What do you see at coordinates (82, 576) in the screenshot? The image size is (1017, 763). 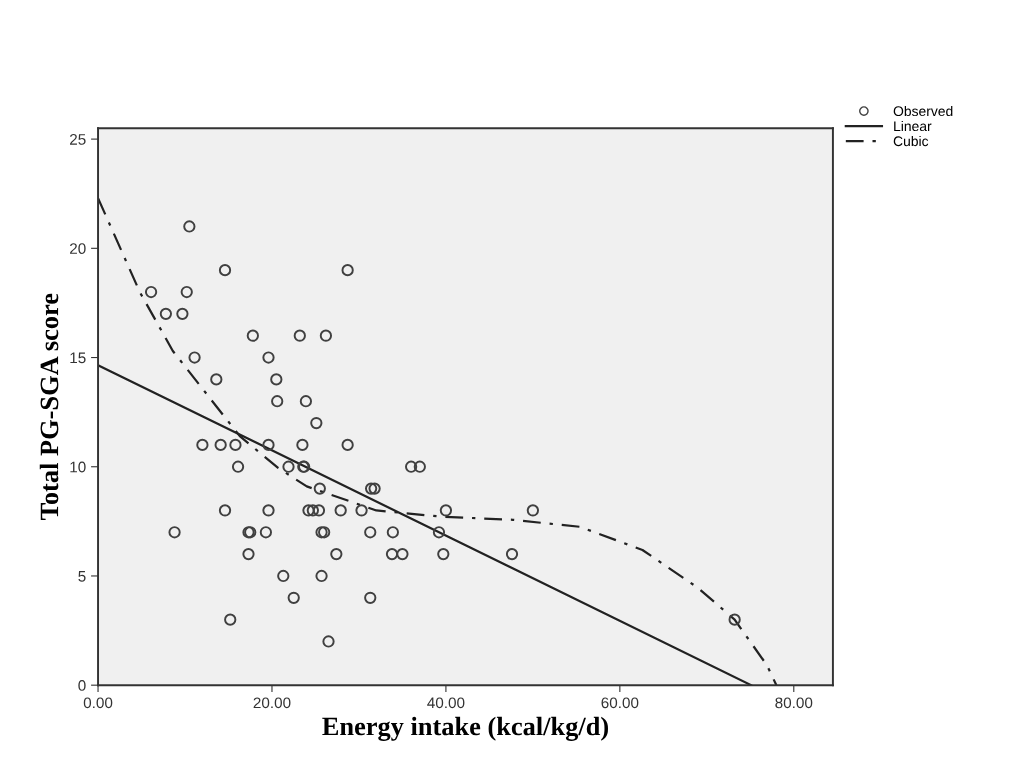 I see `y-tick-label: 5` at bounding box center [82, 576].